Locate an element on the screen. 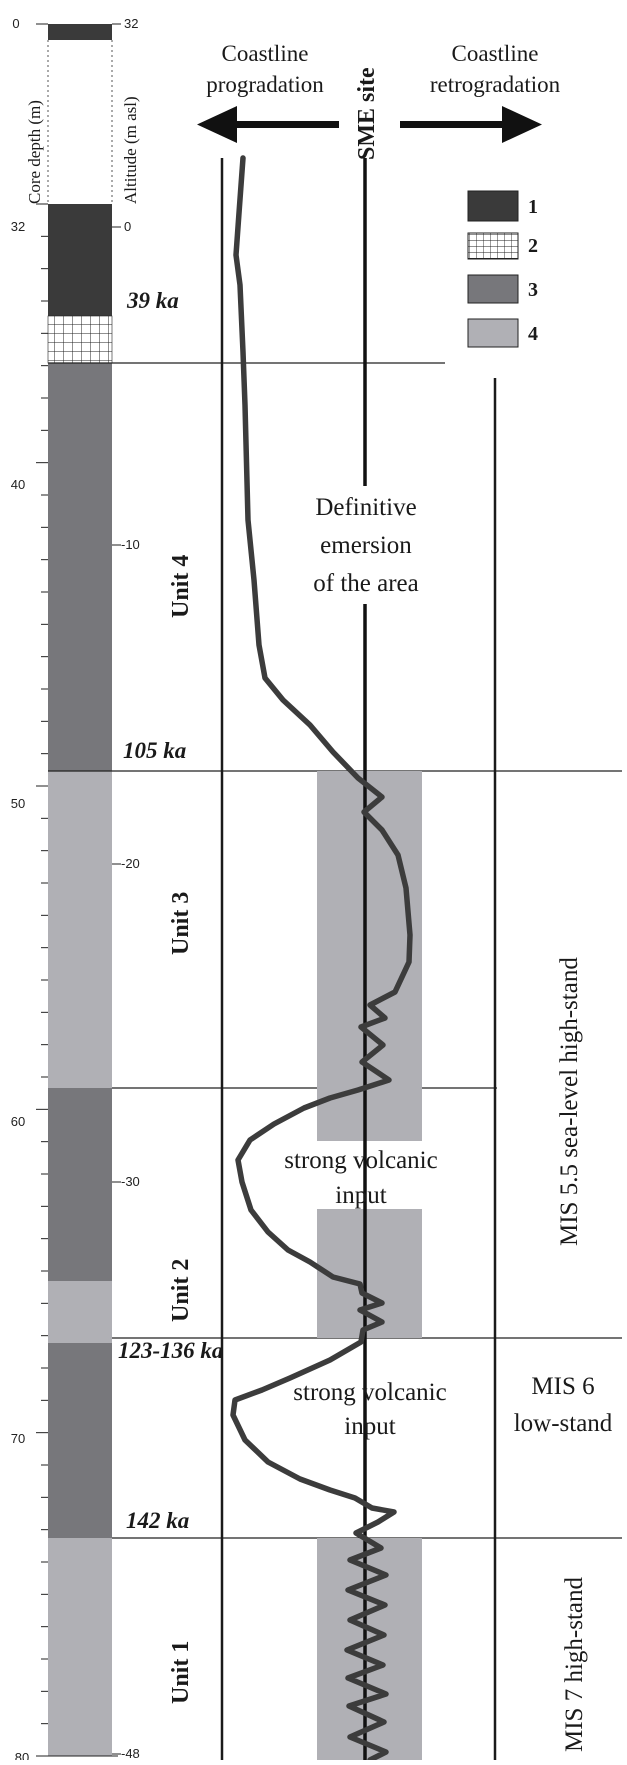 The image size is (627, 1765). core-layer-light-unit1 is located at coordinates (80, 1647).